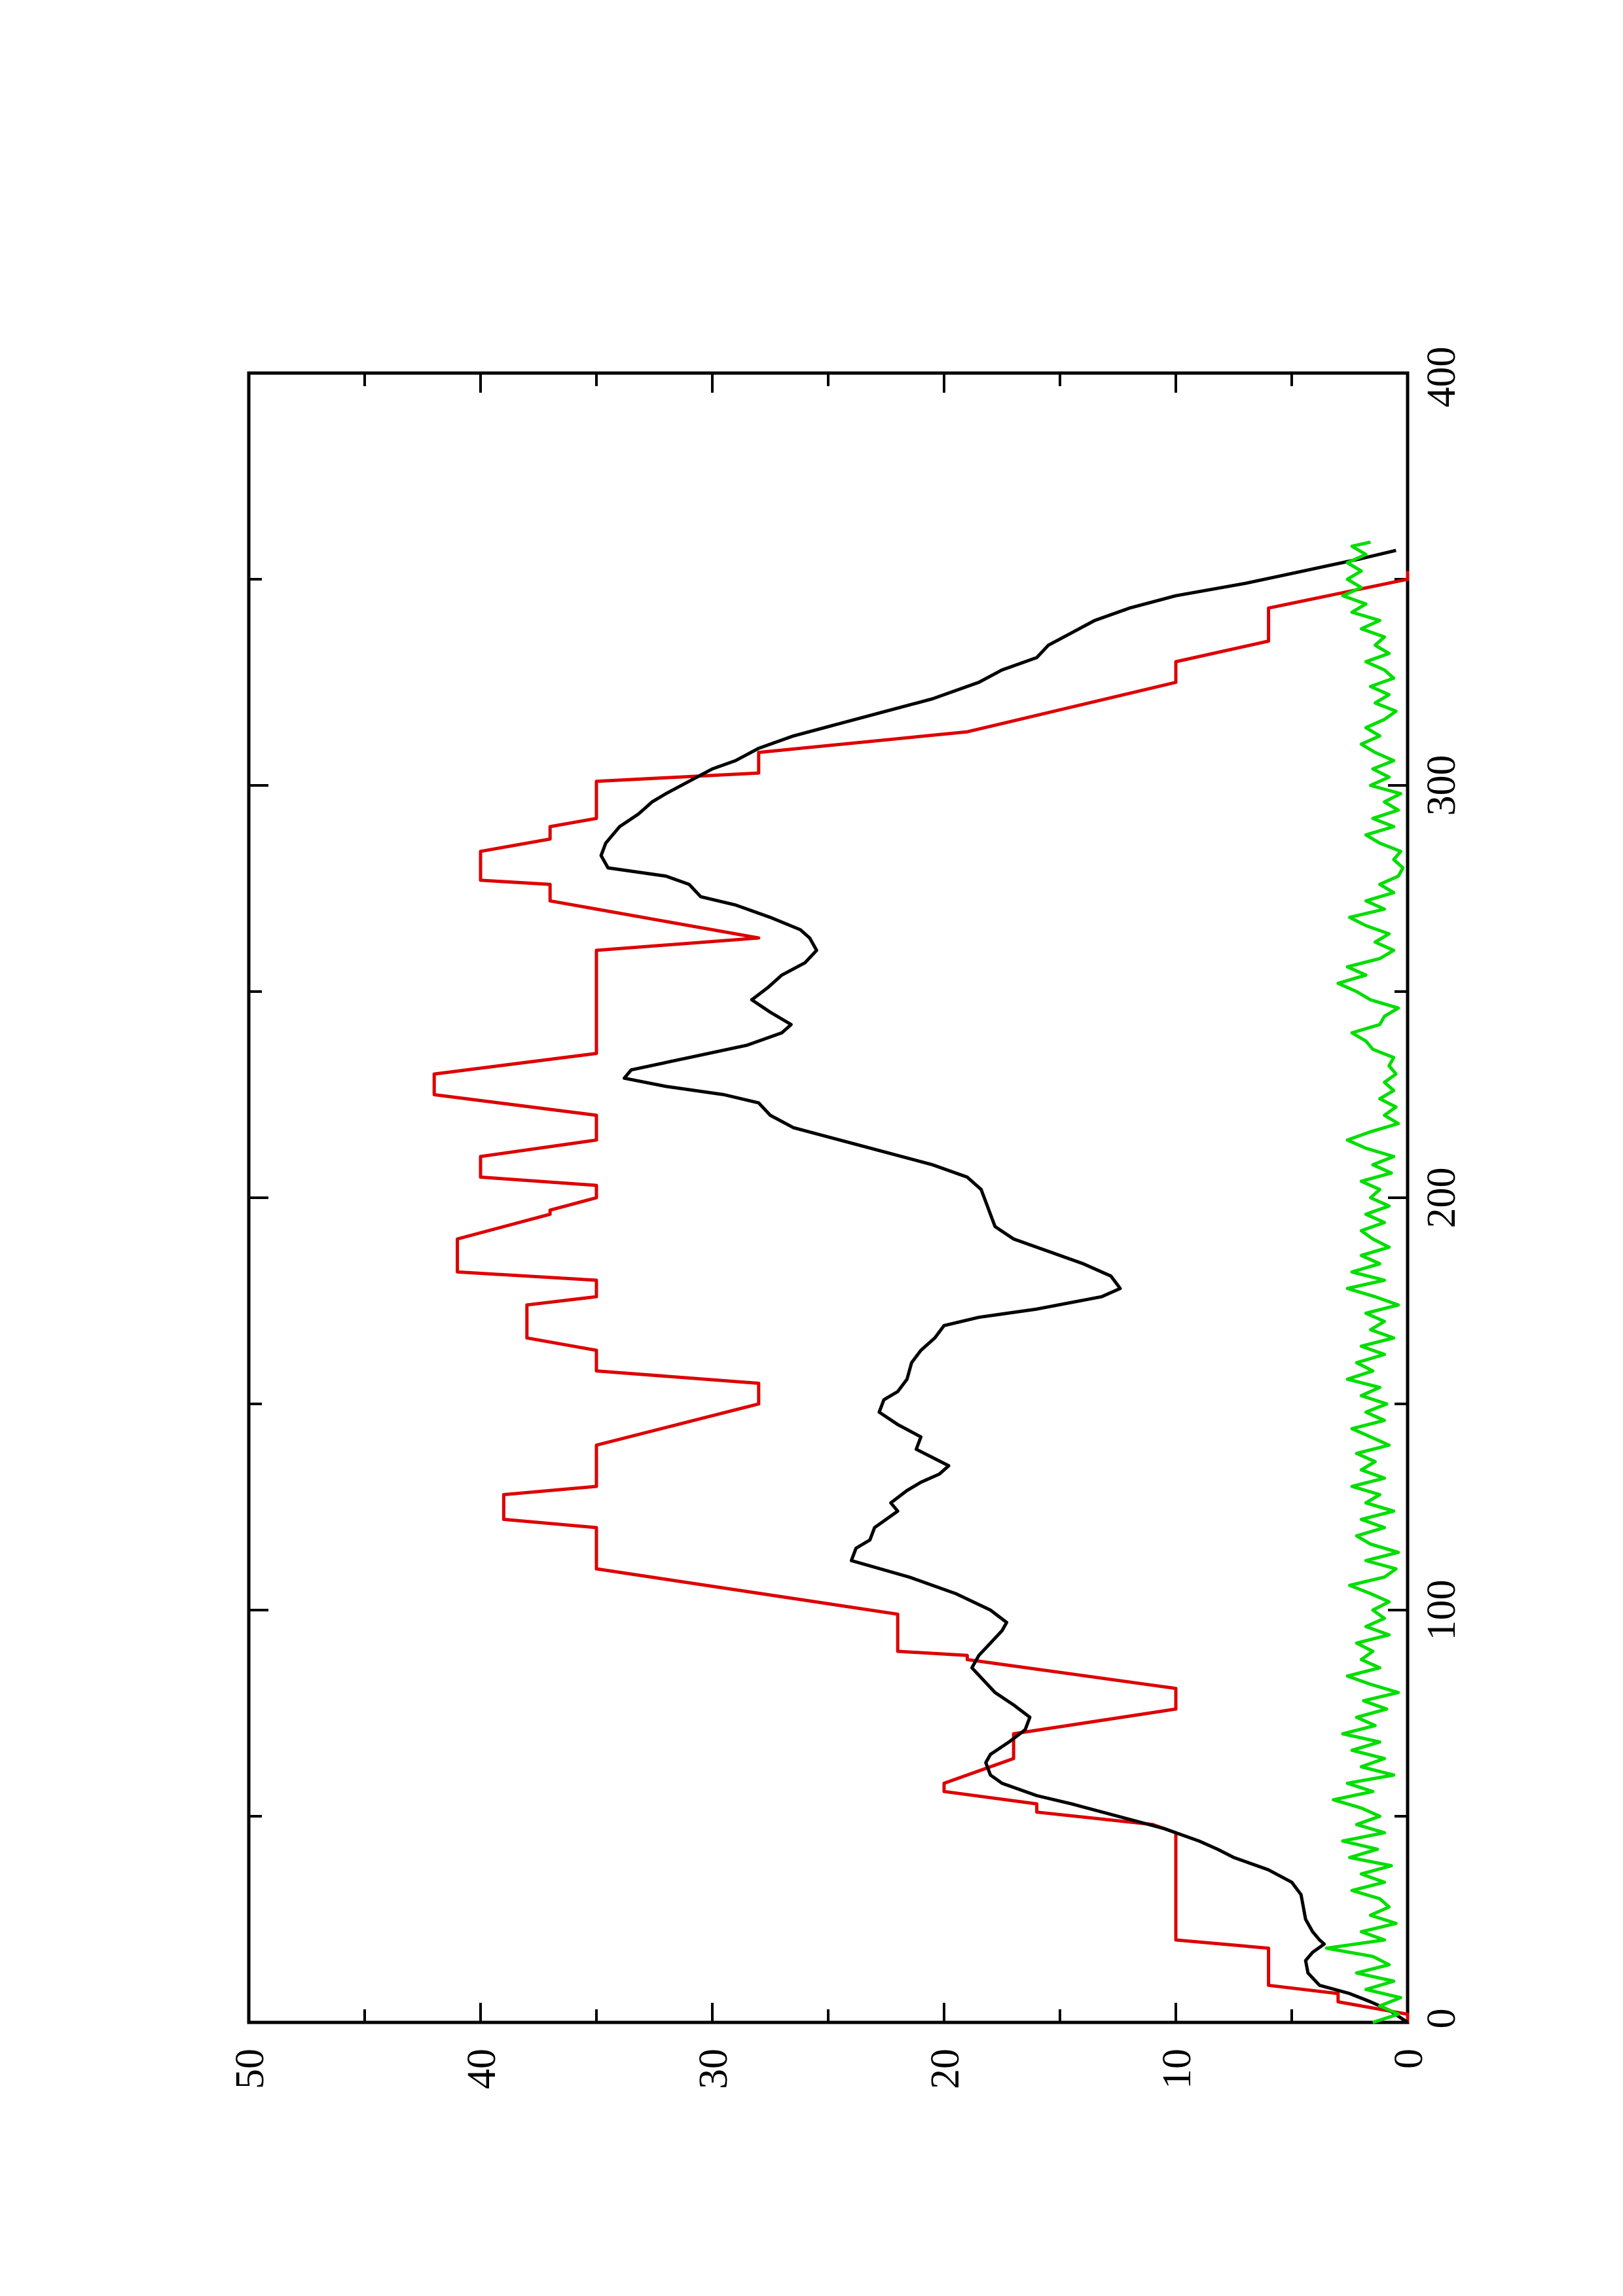 The height and width of the screenshot is (2296, 1623). What do you see at coordinates (713, 2069) in the screenshot?
I see `y-tick-label: 30` at bounding box center [713, 2069].